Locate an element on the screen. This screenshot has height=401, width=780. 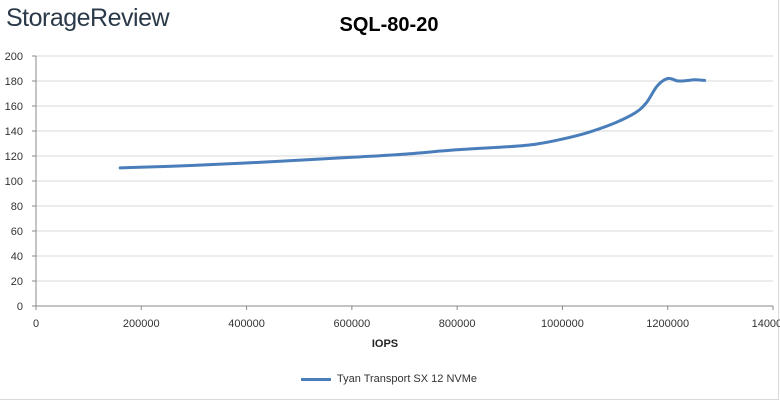
x-tick-label: 1400000 is located at coordinates (766, 324).